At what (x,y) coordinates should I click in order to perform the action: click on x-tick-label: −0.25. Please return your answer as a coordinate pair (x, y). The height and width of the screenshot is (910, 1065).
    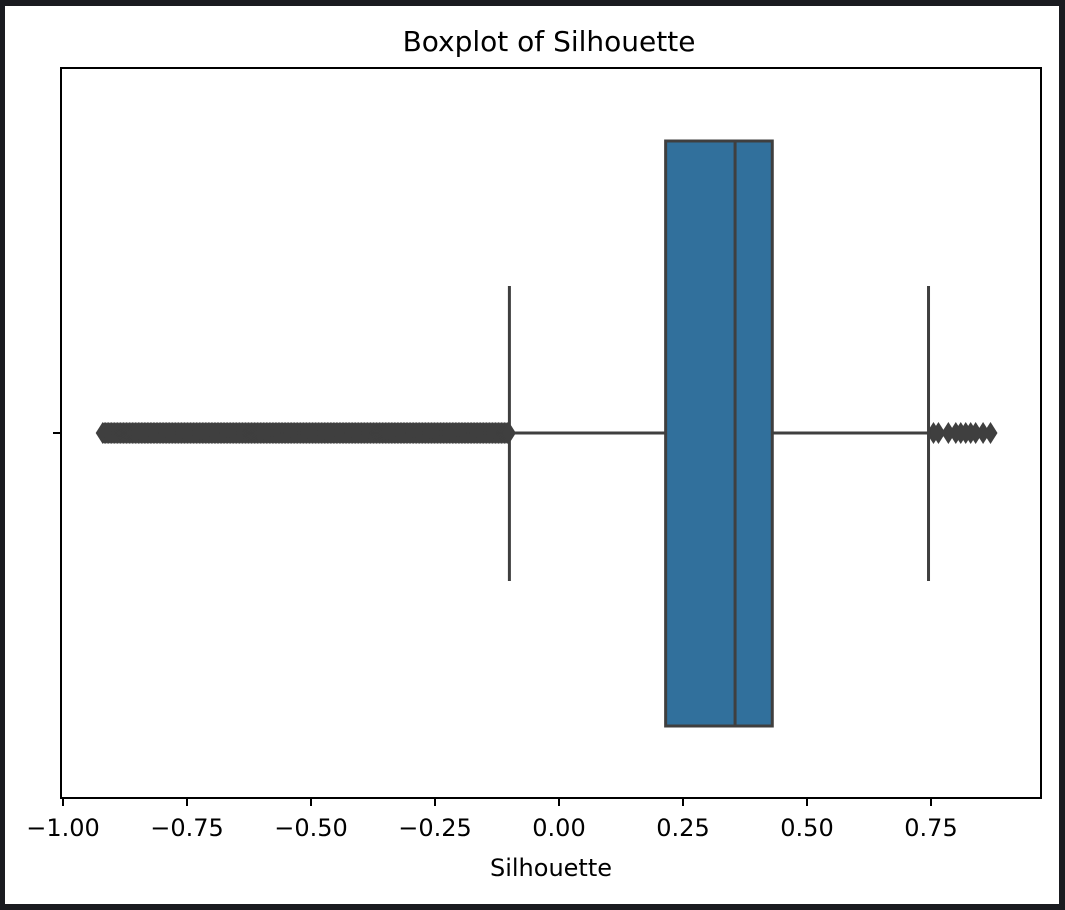
    Looking at the image, I should click on (435, 828).